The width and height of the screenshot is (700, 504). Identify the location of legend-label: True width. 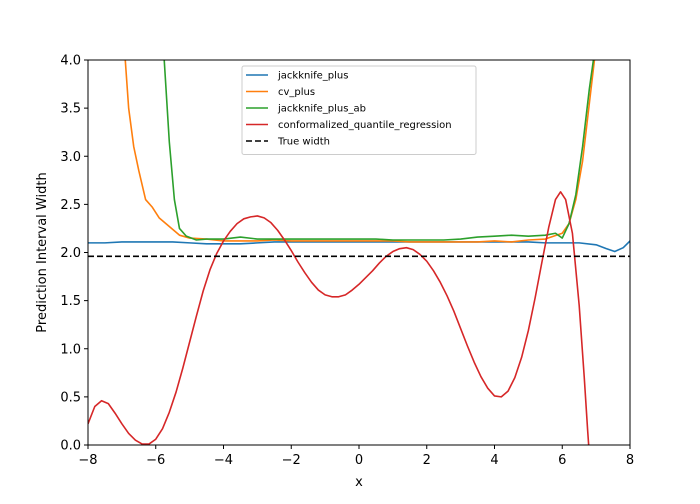
(303, 142).